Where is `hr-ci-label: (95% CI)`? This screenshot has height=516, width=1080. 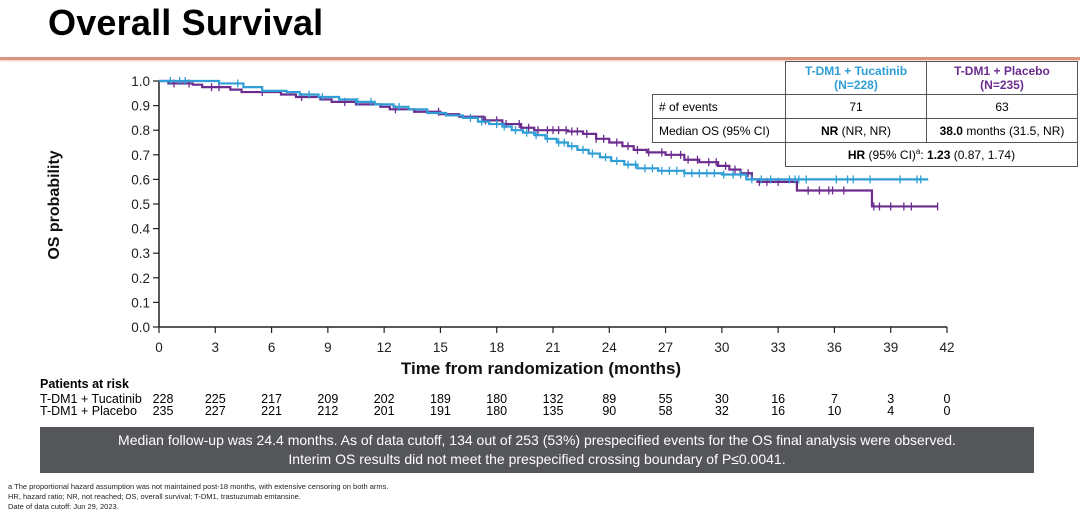 hr-ci-label: (95% CI) is located at coordinates (890, 155).